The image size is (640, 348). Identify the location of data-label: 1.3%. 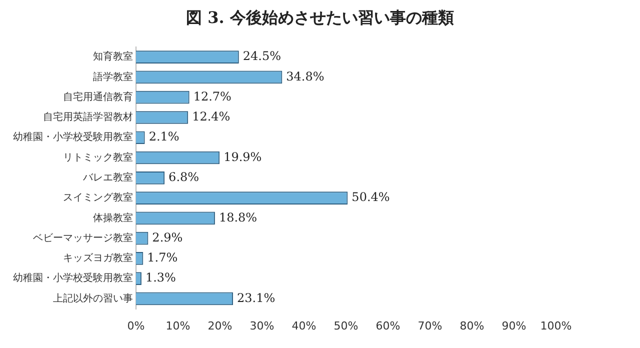
(160, 277).